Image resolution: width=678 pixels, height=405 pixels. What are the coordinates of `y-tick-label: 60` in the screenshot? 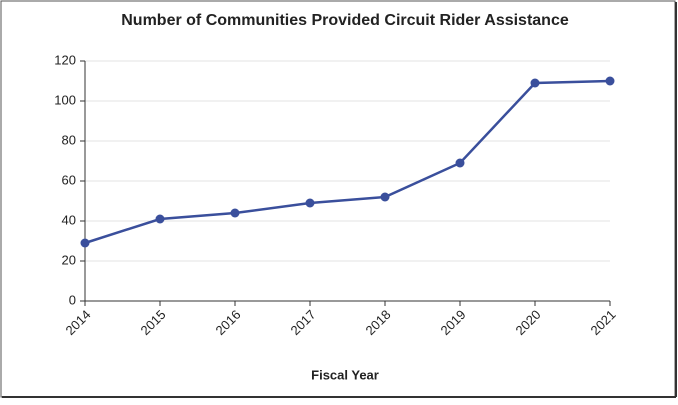 It's located at (69, 179).